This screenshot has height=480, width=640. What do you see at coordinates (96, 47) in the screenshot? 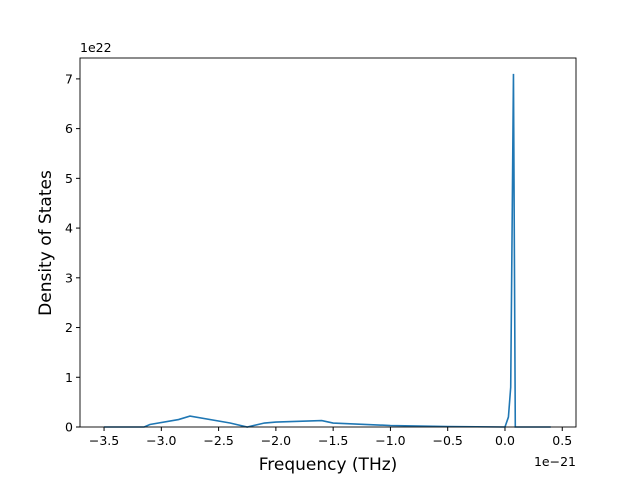
I see `y-offset-label: 1e22` at bounding box center [96, 47].